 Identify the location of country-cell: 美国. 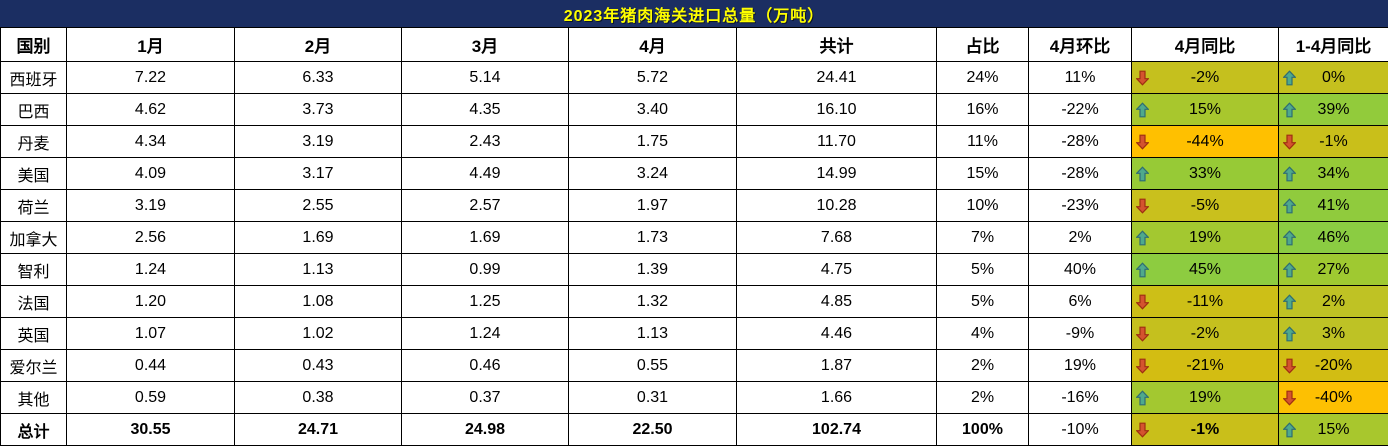
(33, 173).